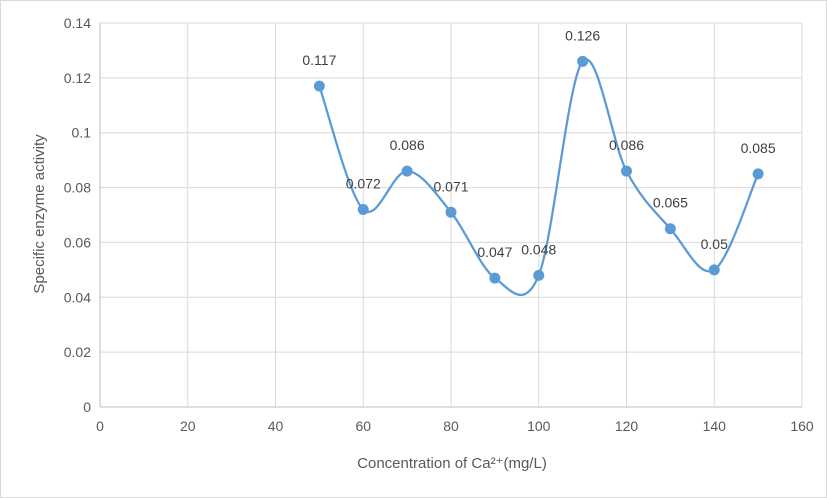 This screenshot has width=827, height=498. What do you see at coordinates (451, 426) in the screenshot?
I see `x-tick-label: 80` at bounding box center [451, 426].